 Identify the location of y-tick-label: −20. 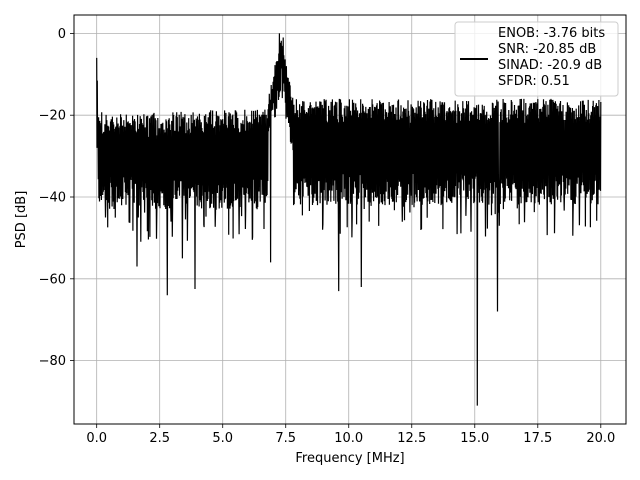
(52, 116).